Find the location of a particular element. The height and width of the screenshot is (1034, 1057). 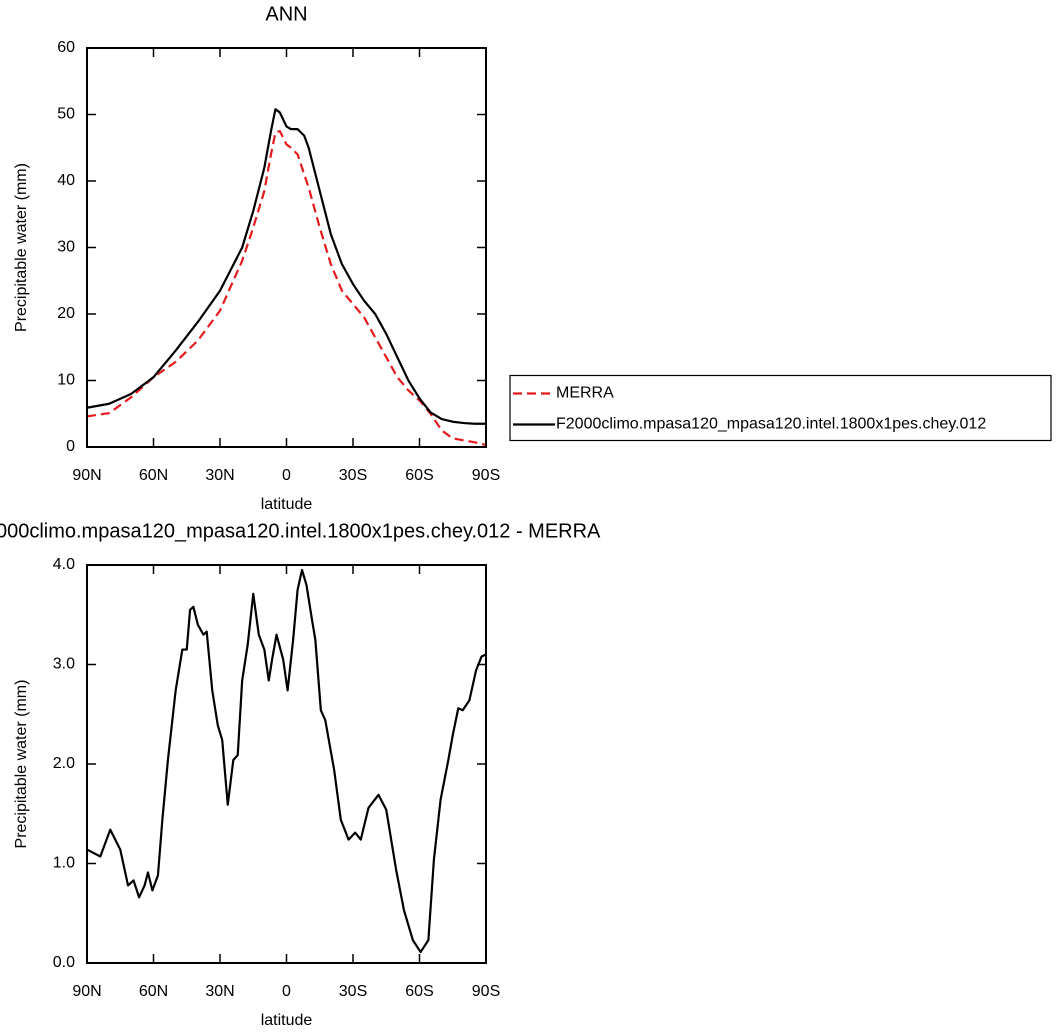

y-tick-label: 2.0 is located at coordinates (64, 763).